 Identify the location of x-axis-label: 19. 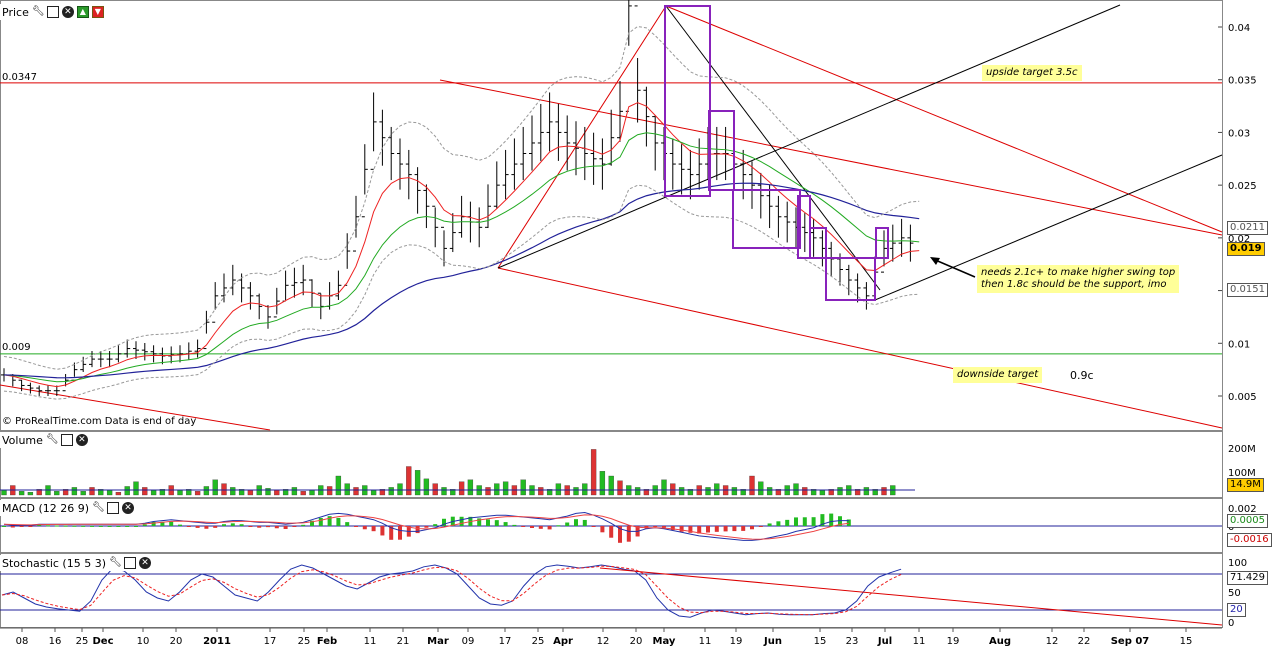
(953, 641).